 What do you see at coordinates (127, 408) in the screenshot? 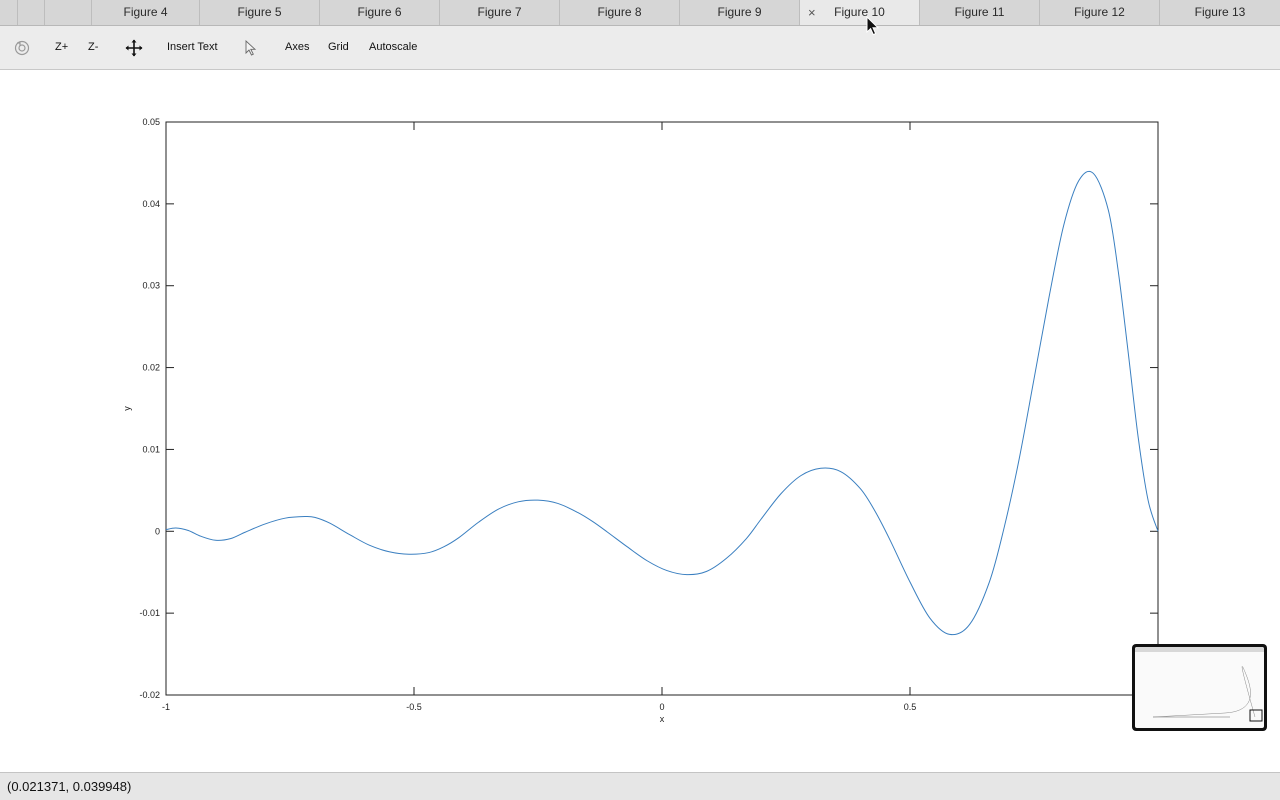
I see `y-axis-label: y` at bounding box center [127, 408].